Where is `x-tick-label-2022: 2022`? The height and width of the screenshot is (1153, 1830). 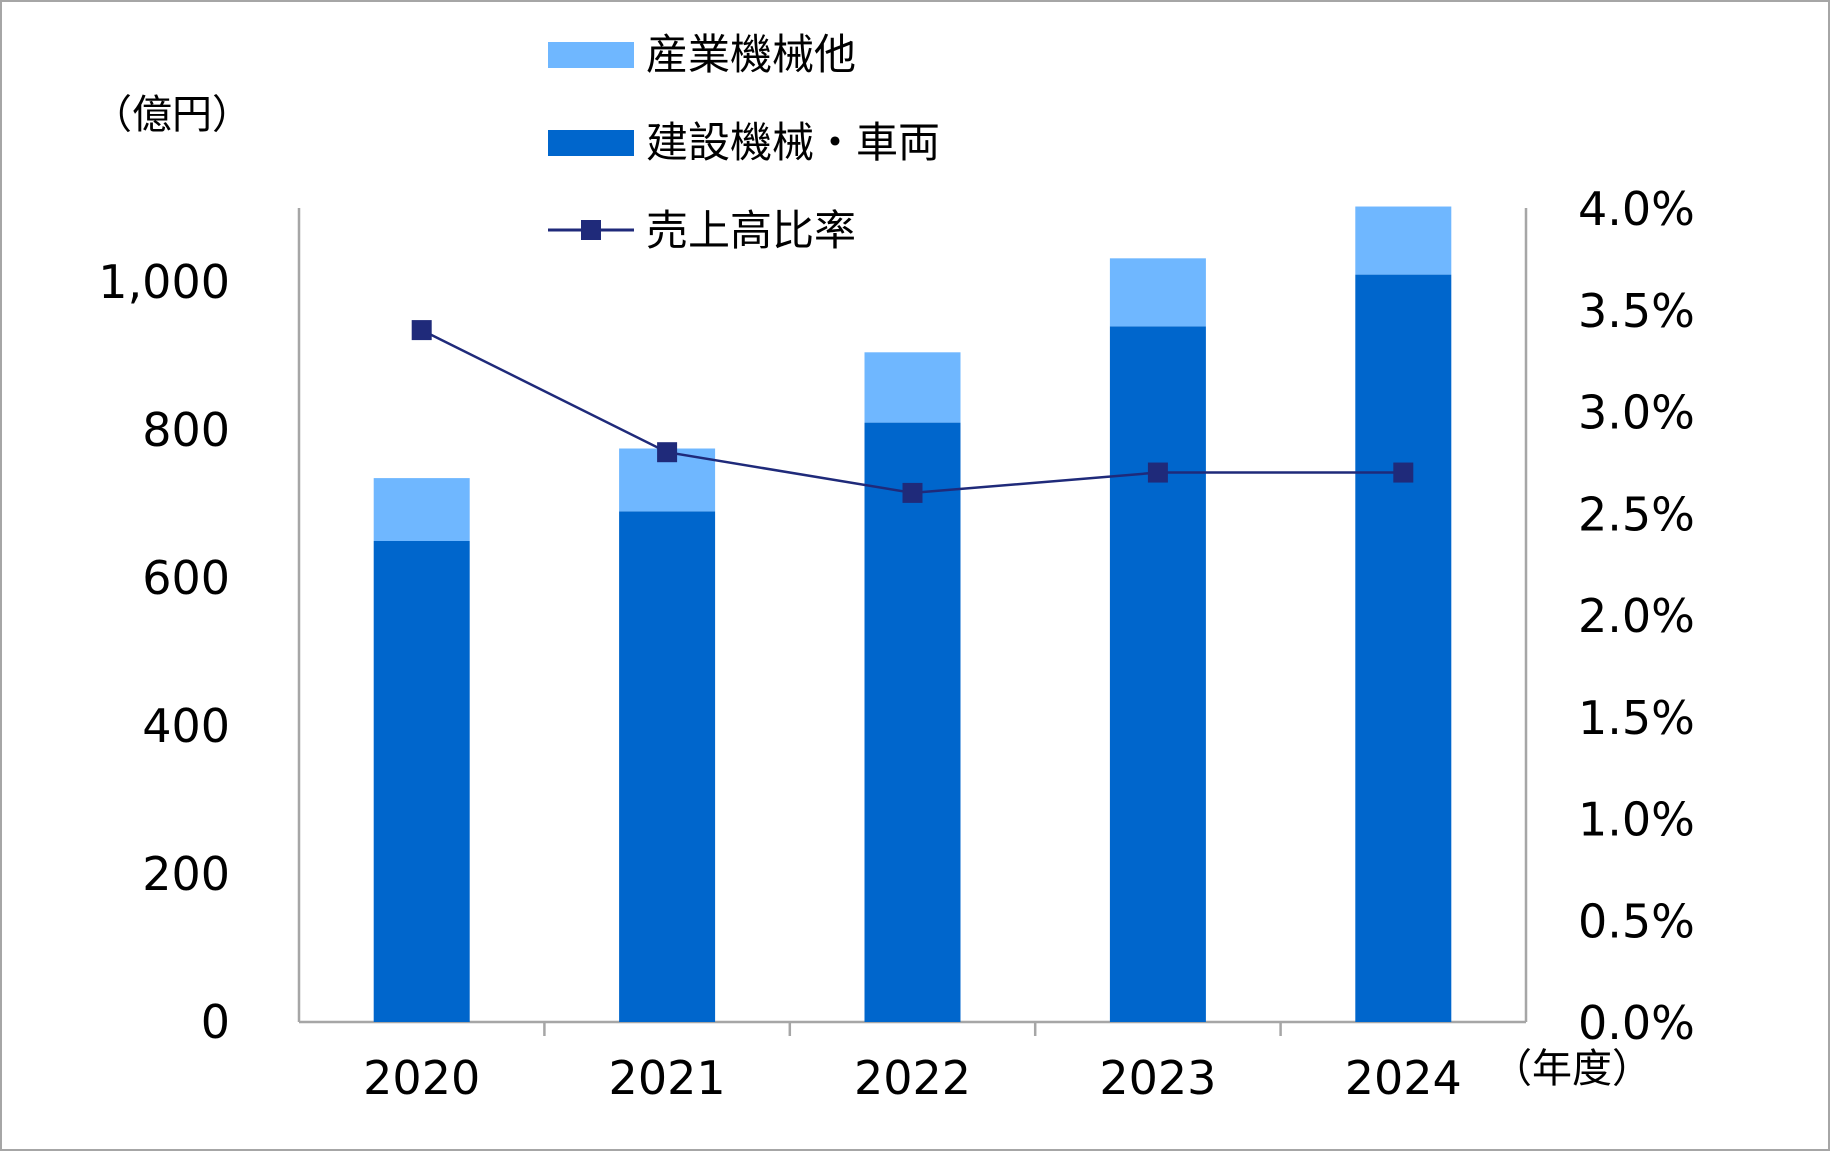
x-tick-label-2022: 2022 is located at coordinates (912, 1078).